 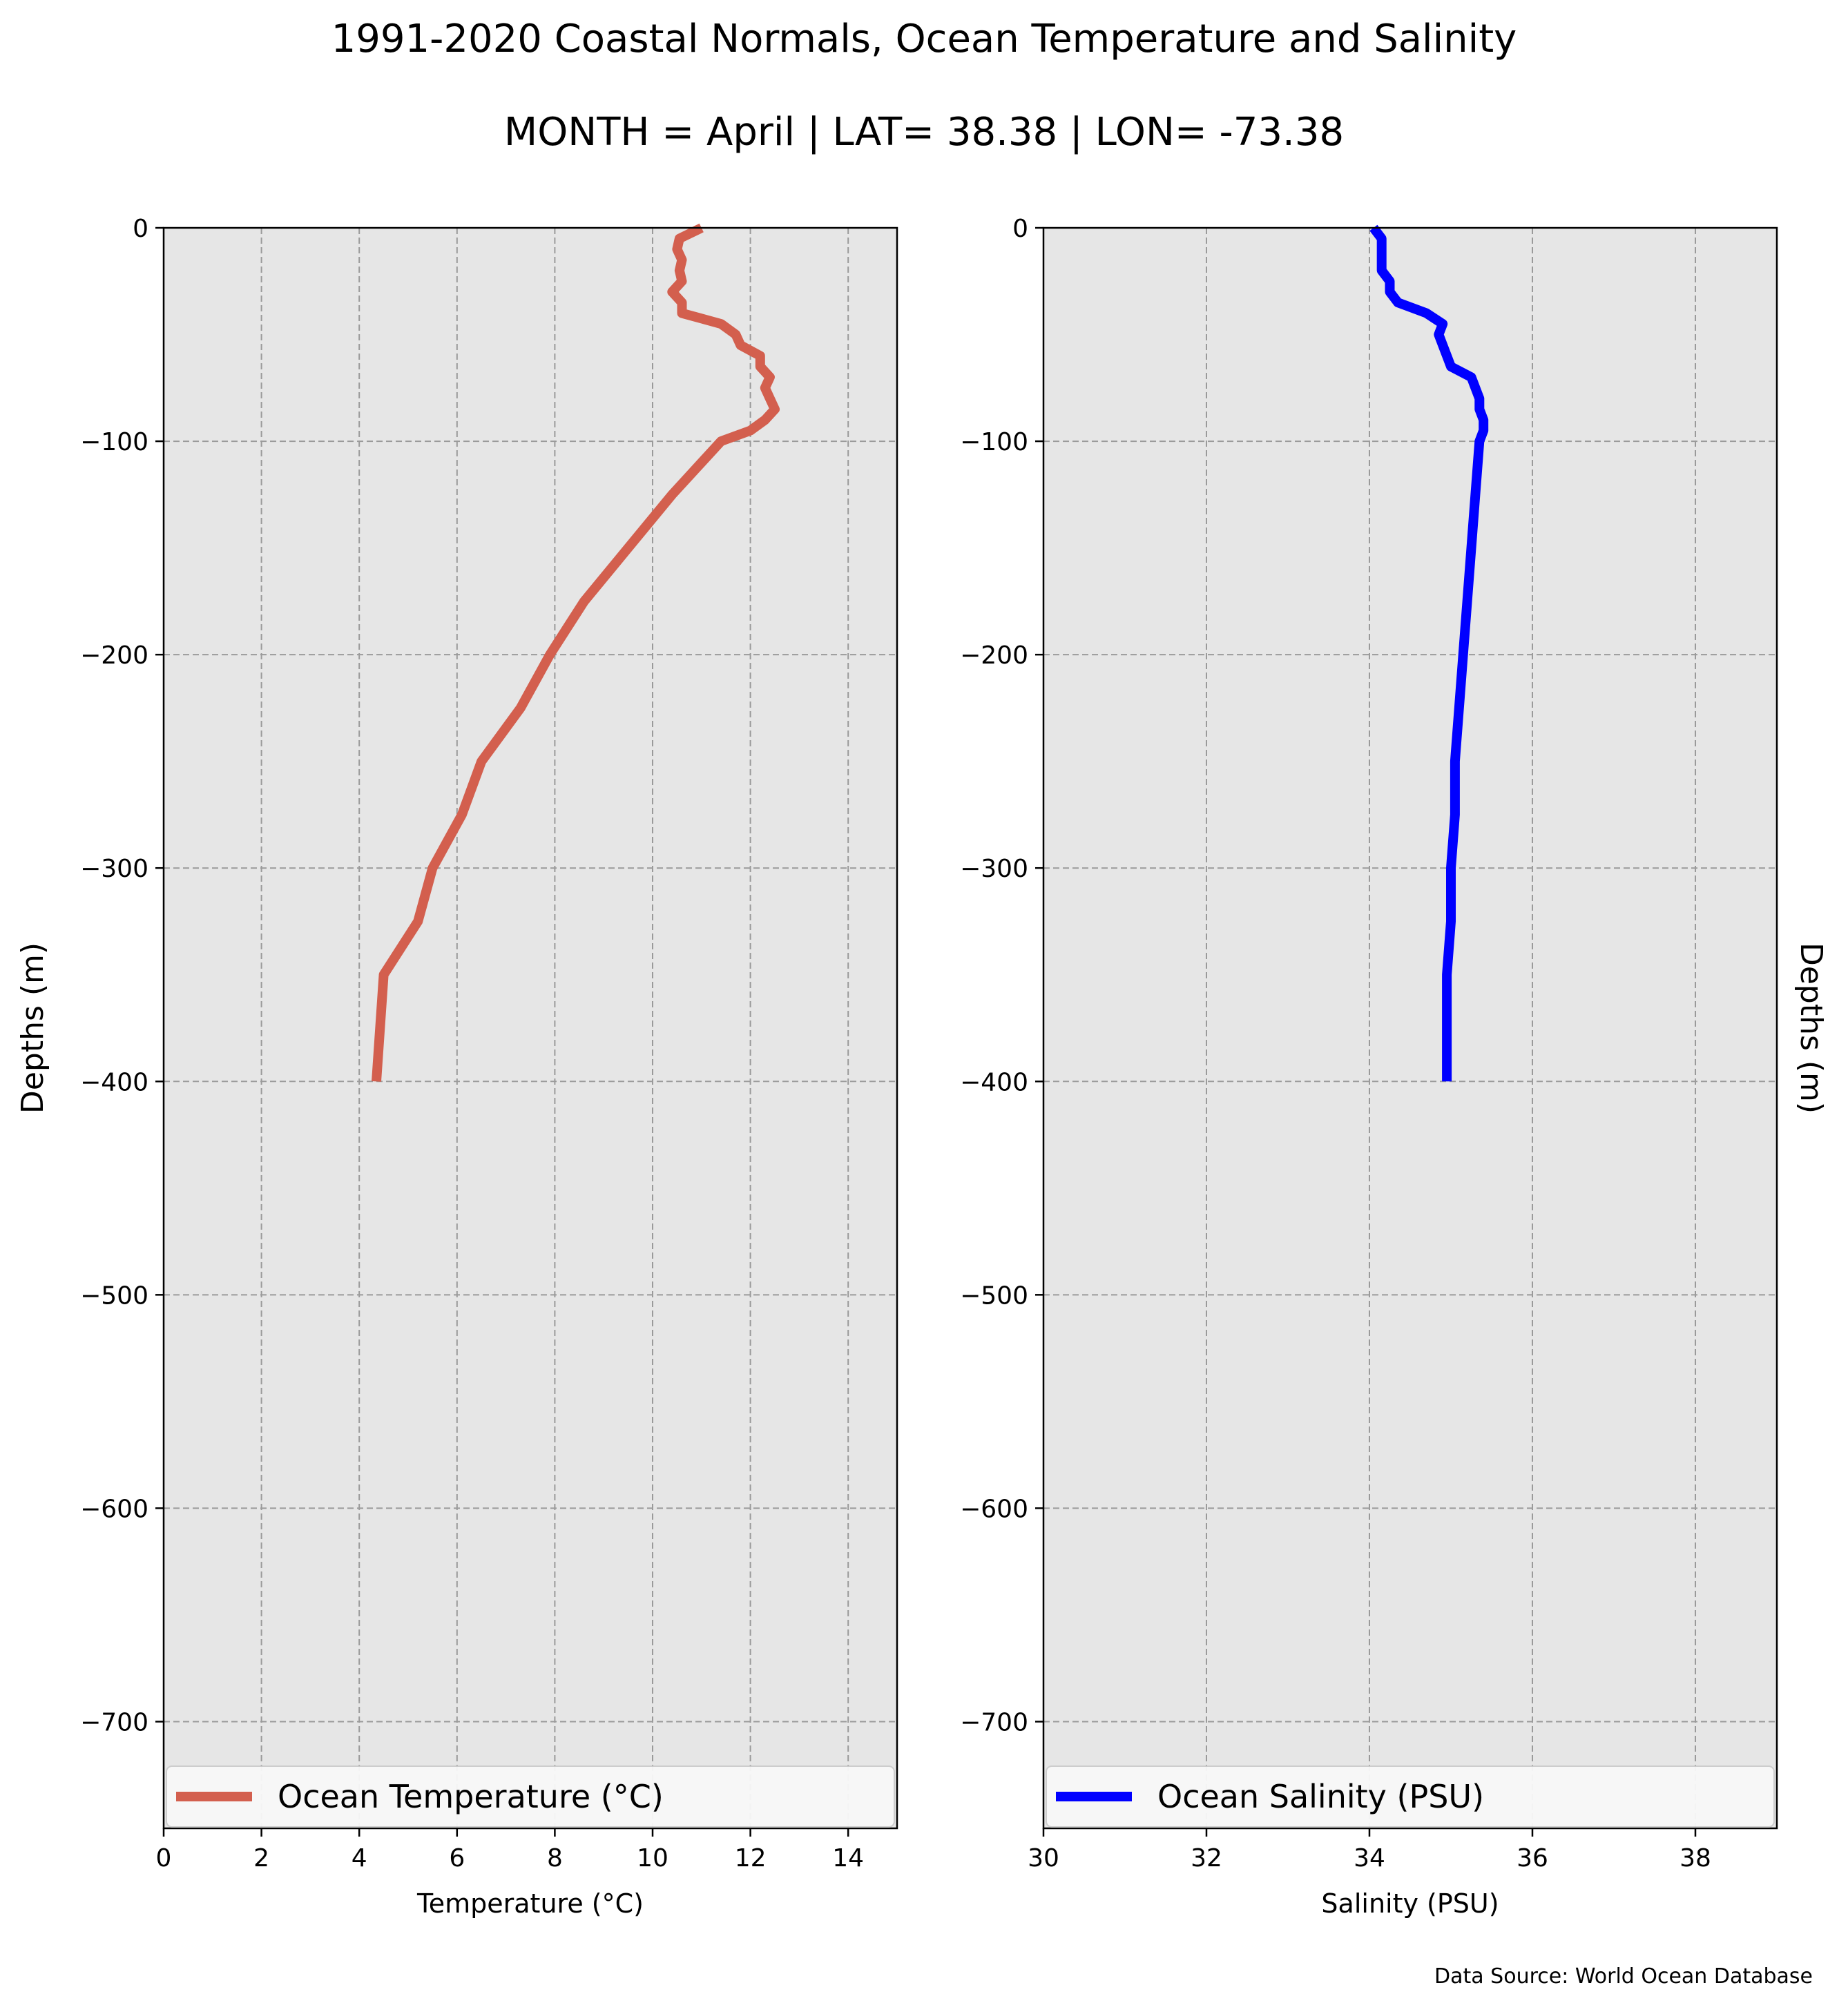 I want to click on legend: Ocean Salinity (PSU), so click(x=1410, y=1797).